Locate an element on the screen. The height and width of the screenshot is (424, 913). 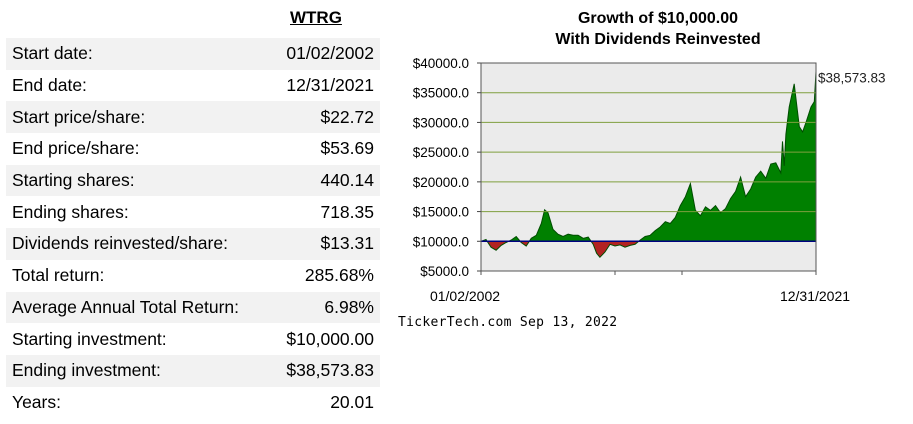
stat-value: 6.98% is located at coordinates (349, 306).